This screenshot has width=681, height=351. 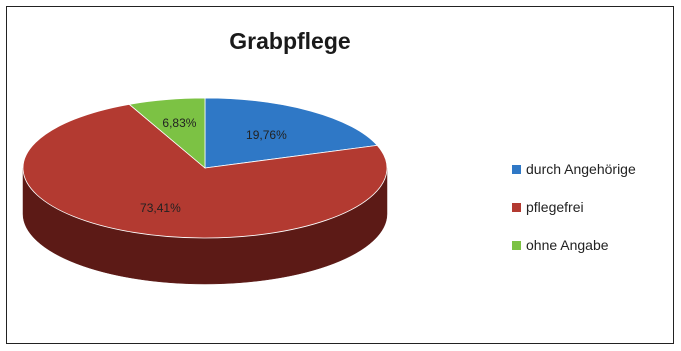 What do you see at coordinates (516, 245) in the screenshot?
I see `legend-swatch-ohne-angabe` at bounding box center [516, 245].